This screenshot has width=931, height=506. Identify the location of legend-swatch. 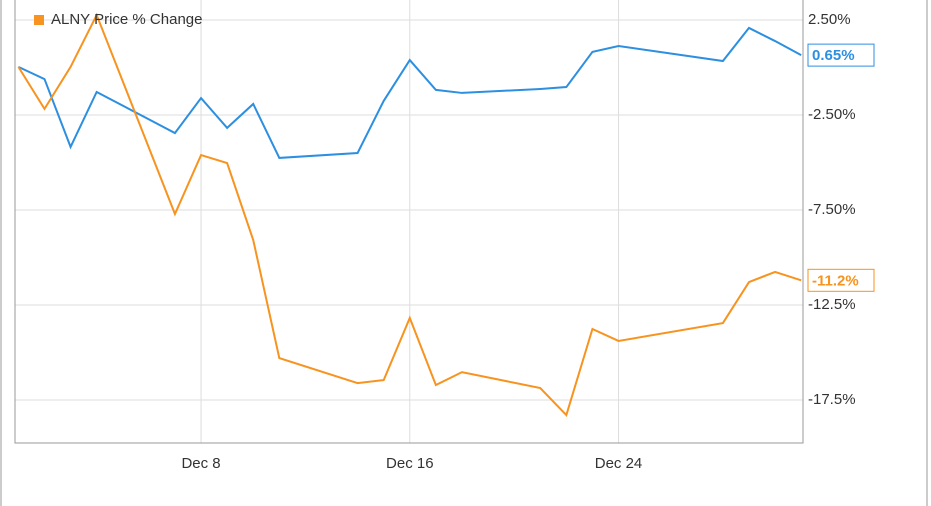
(39, 20).